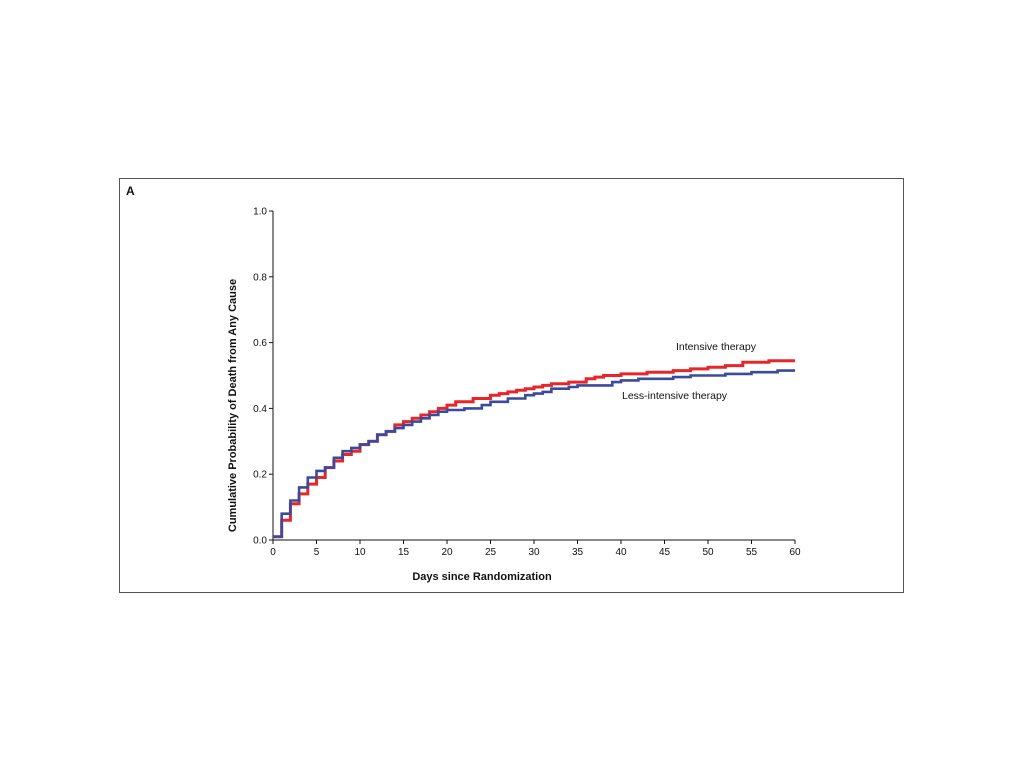  I want to click on series-line-intensive, so click(534, 449).